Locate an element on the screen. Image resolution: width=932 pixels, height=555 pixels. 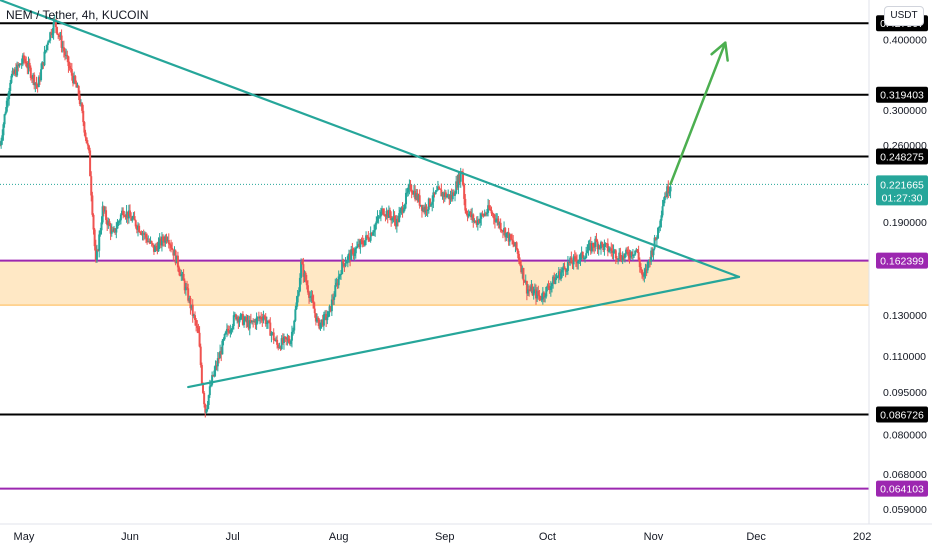
trendline is located at coordinates (464, 332).